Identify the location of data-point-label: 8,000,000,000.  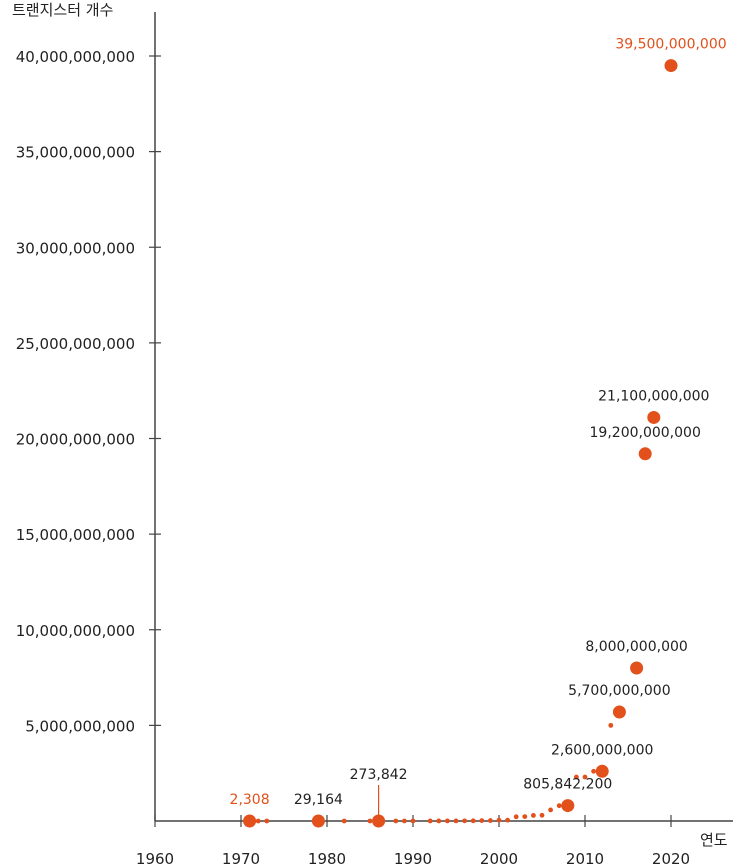
(636, 647).